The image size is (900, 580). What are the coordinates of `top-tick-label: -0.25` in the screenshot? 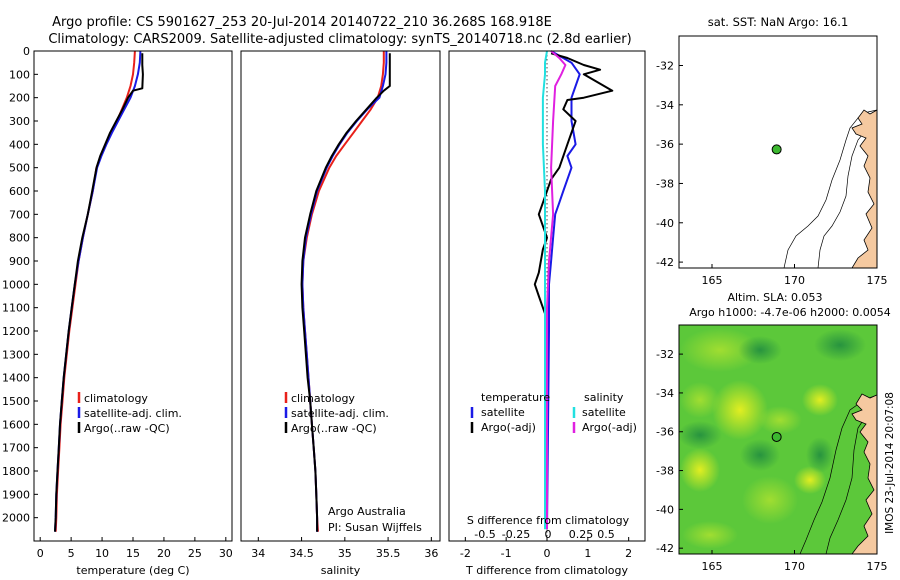 It's located at (516, 534).